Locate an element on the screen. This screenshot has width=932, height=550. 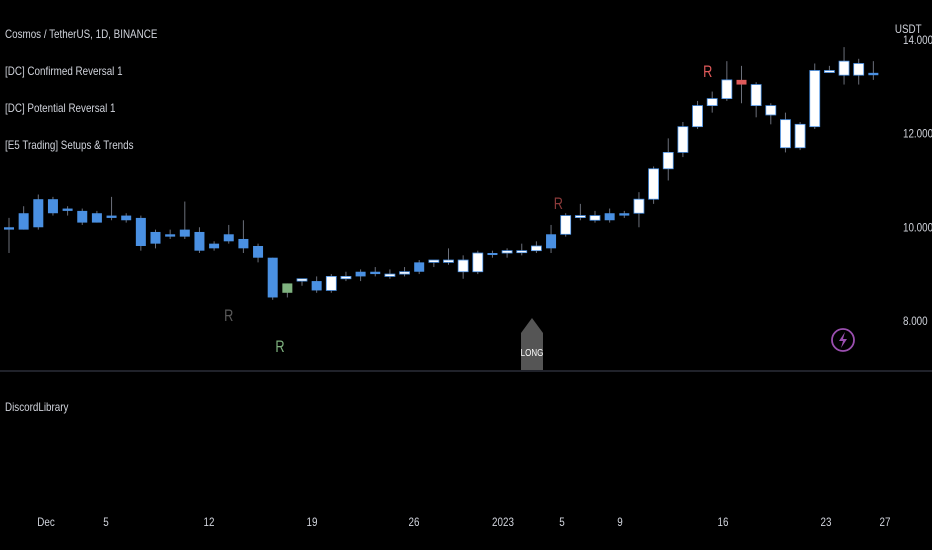
y-tick-label: 8.000 is located at coordinates (915, 321).